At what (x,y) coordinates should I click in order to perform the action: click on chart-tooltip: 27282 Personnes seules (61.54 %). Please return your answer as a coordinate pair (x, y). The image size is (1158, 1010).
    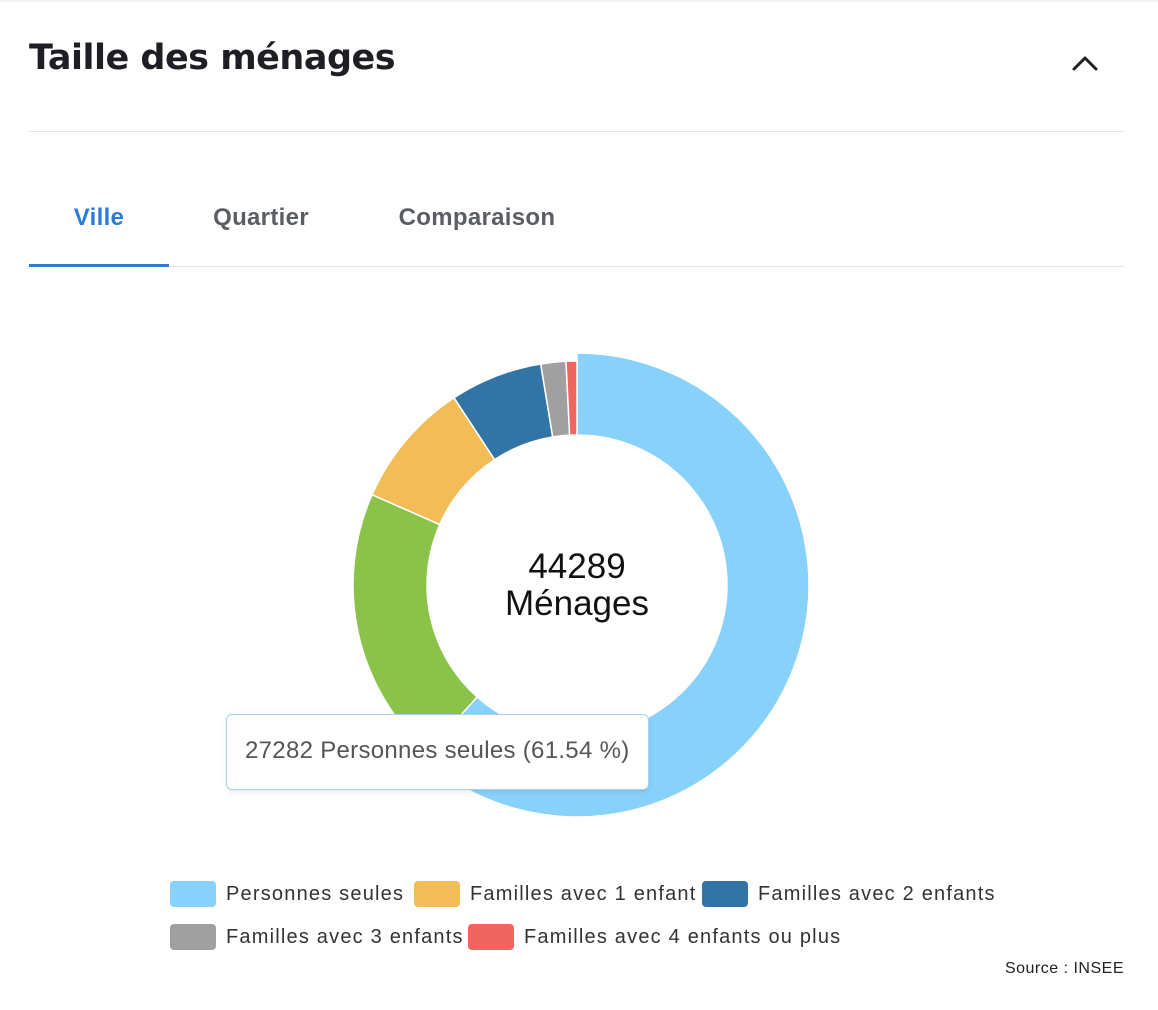
    Looking at the image, I should click on (437, 752).